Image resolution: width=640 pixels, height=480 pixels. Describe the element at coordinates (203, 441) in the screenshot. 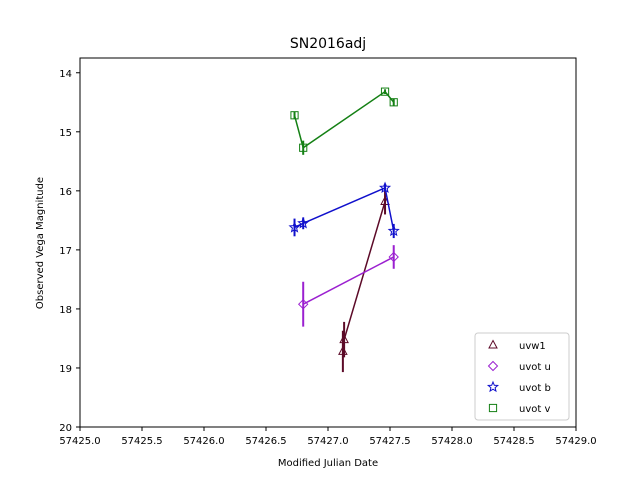

I see `x-tick-label: 57426.0` at that location.